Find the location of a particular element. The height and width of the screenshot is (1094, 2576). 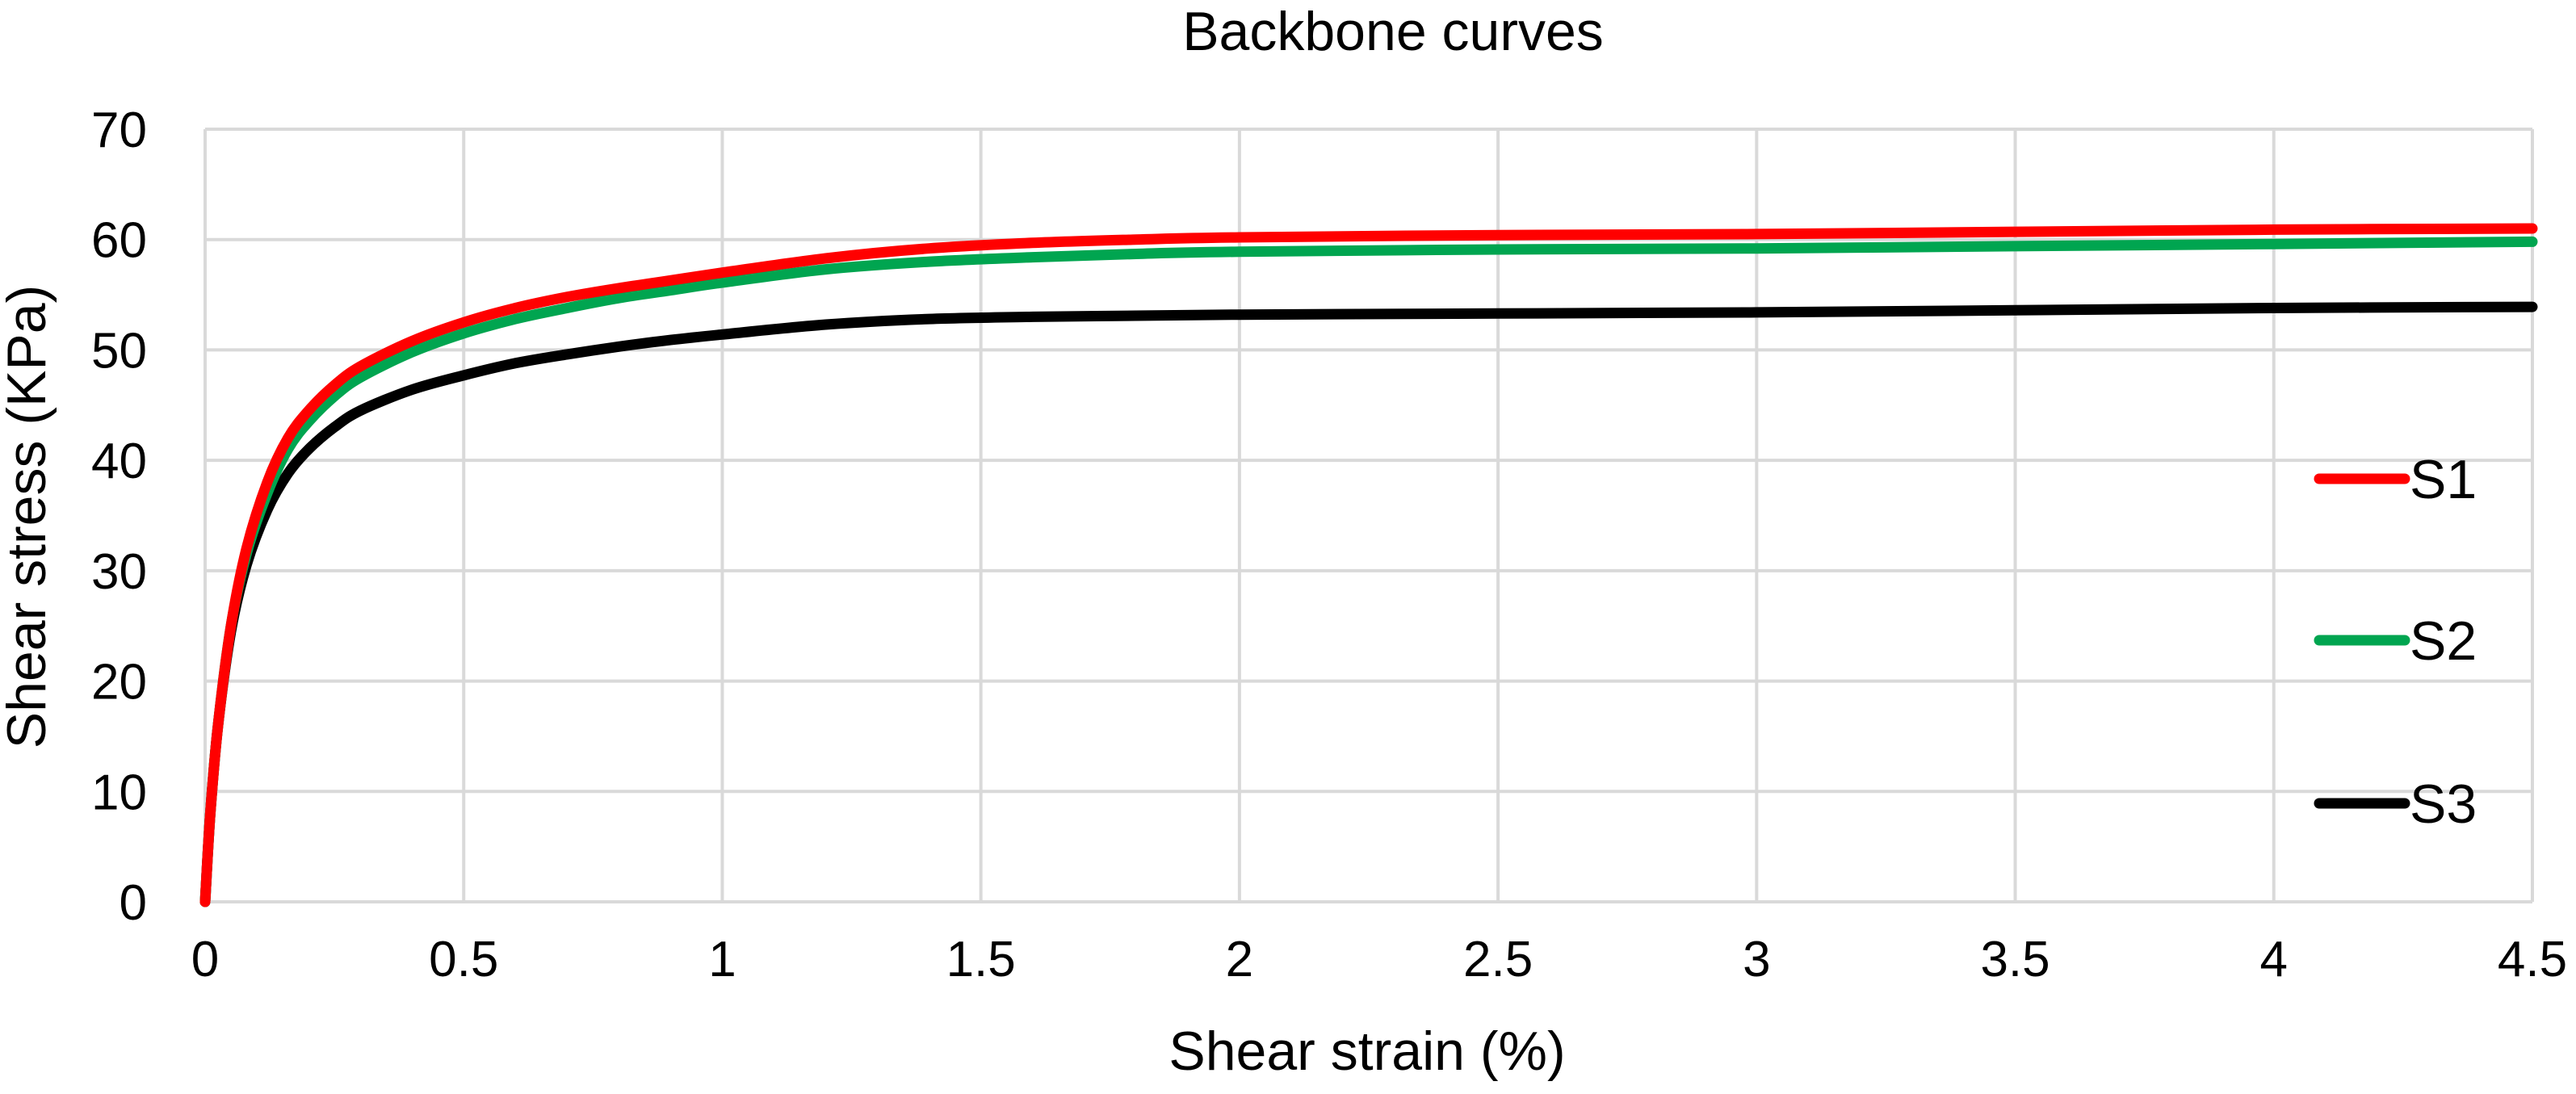

x-tick-label: 1.5 is located at coordinates (981, 959).